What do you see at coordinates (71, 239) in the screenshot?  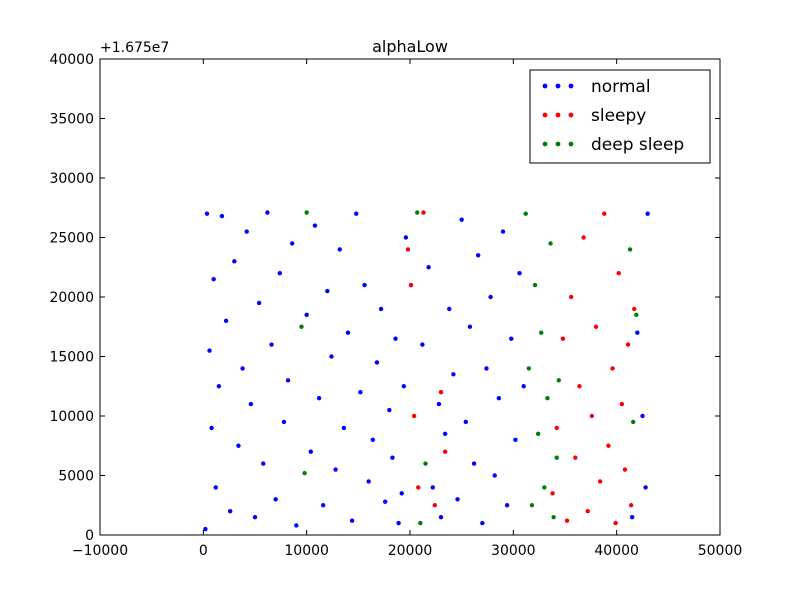 I see `y-tick-label: 25000` at bounding box center [71, 239].